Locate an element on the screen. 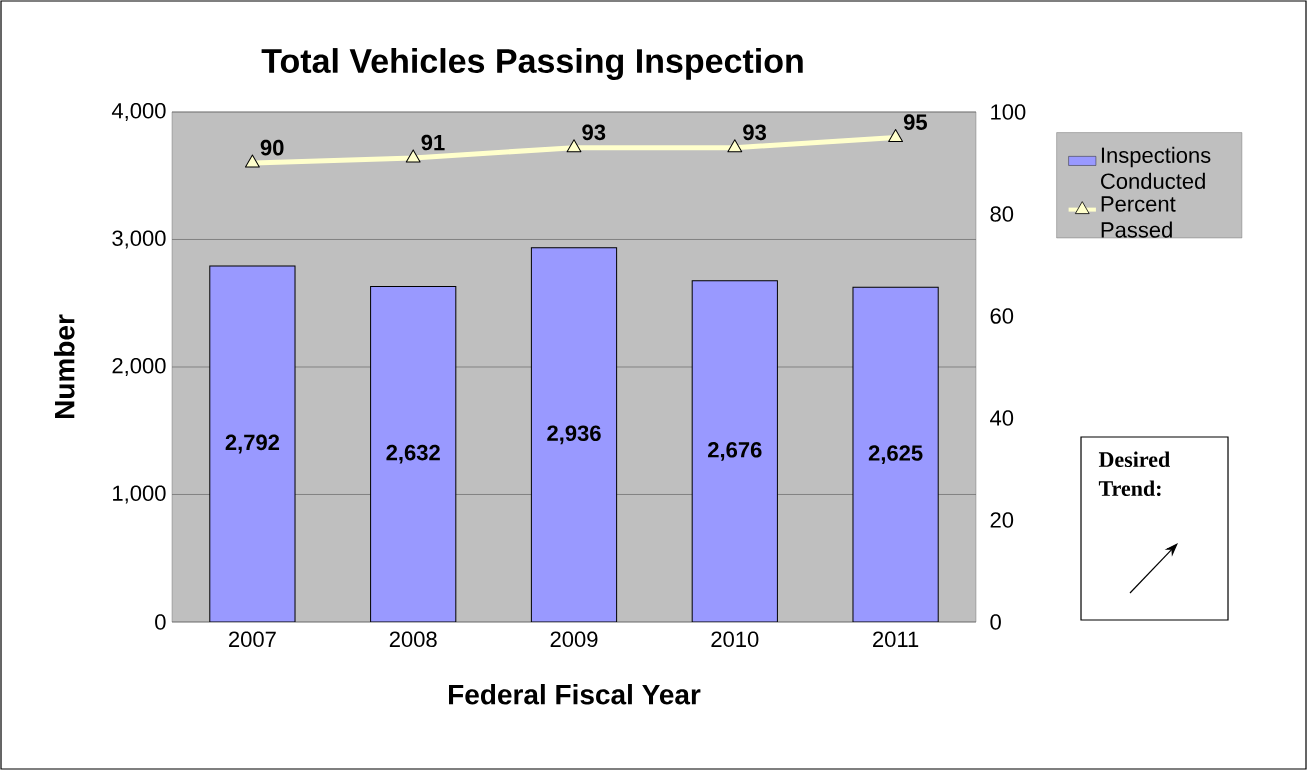  y-tick-label: 3,000 is located at coordinates (139, 239).